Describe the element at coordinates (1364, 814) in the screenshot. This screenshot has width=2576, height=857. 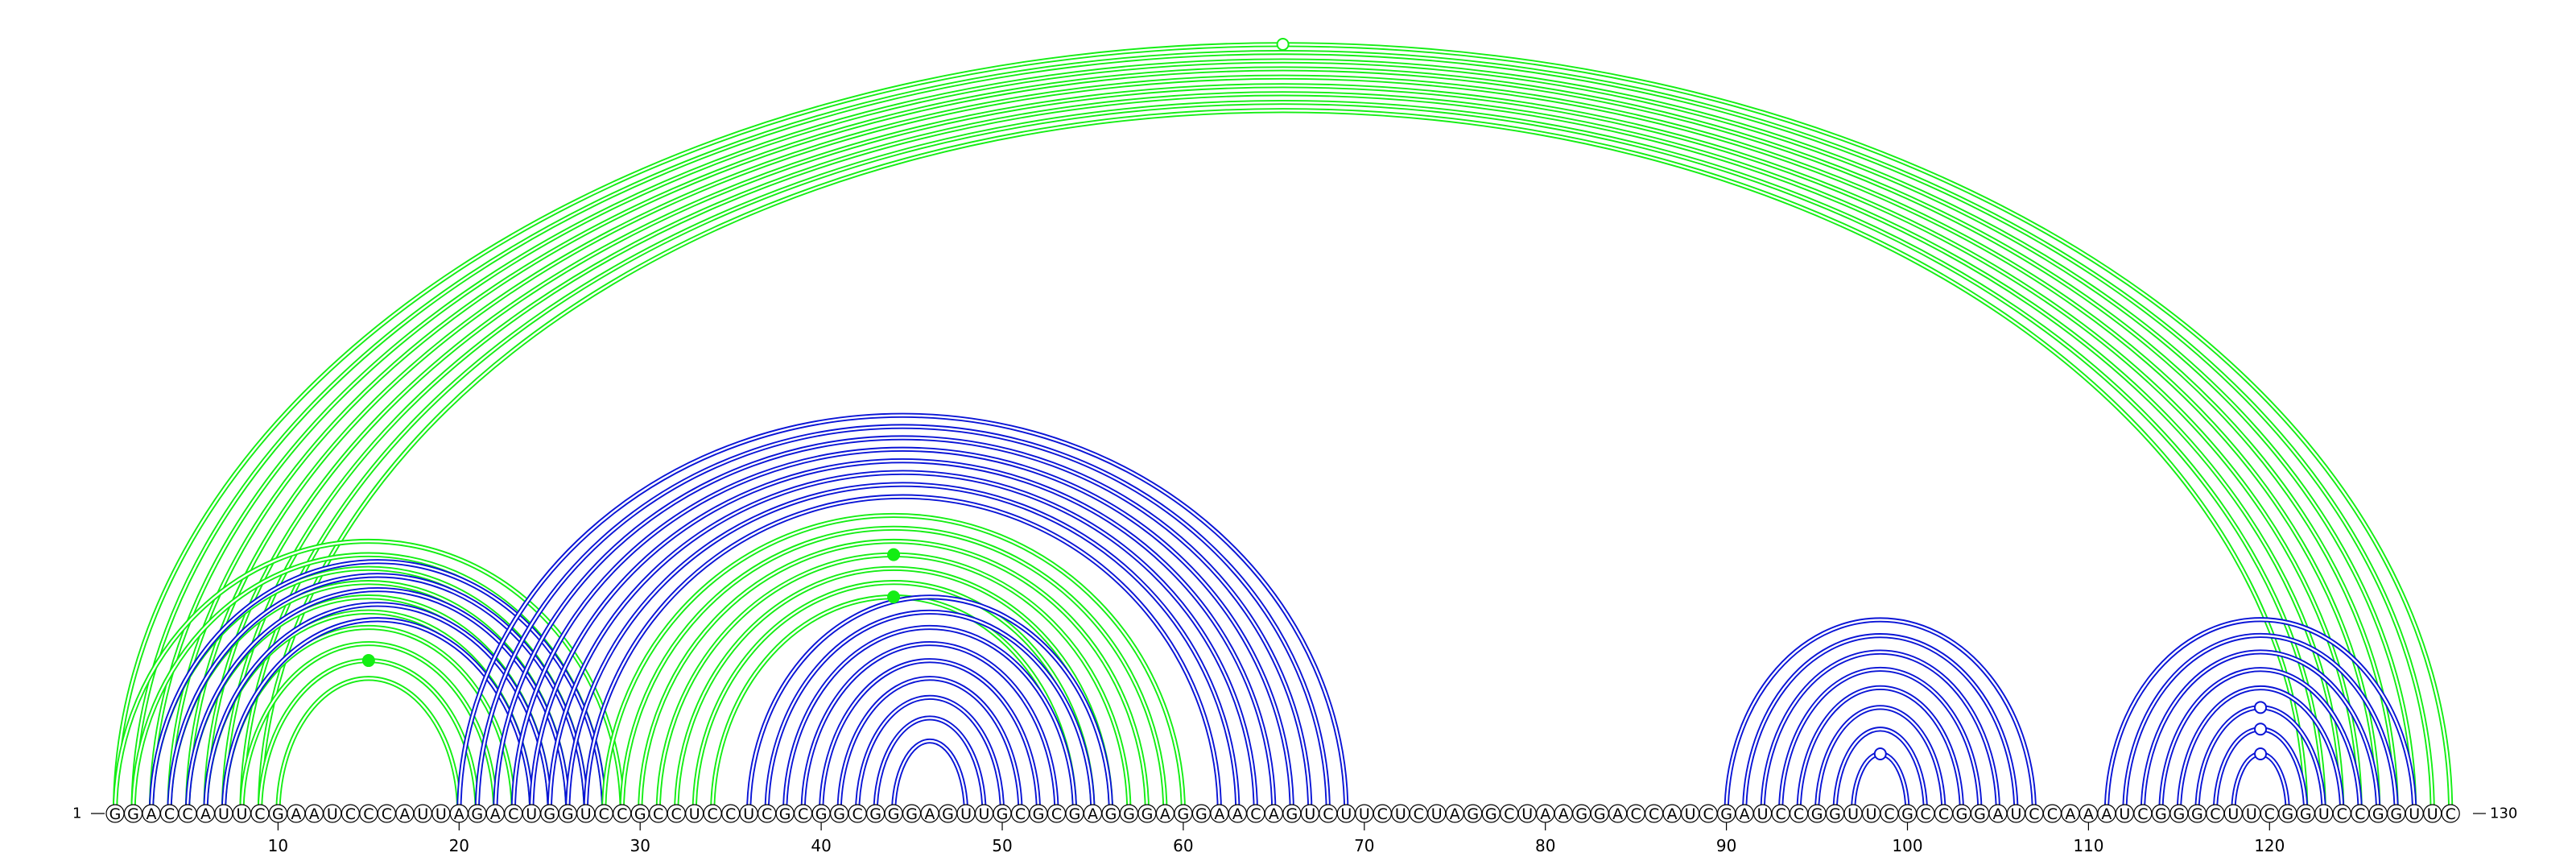
I see `nucleotide-letter-70: U` at that location.